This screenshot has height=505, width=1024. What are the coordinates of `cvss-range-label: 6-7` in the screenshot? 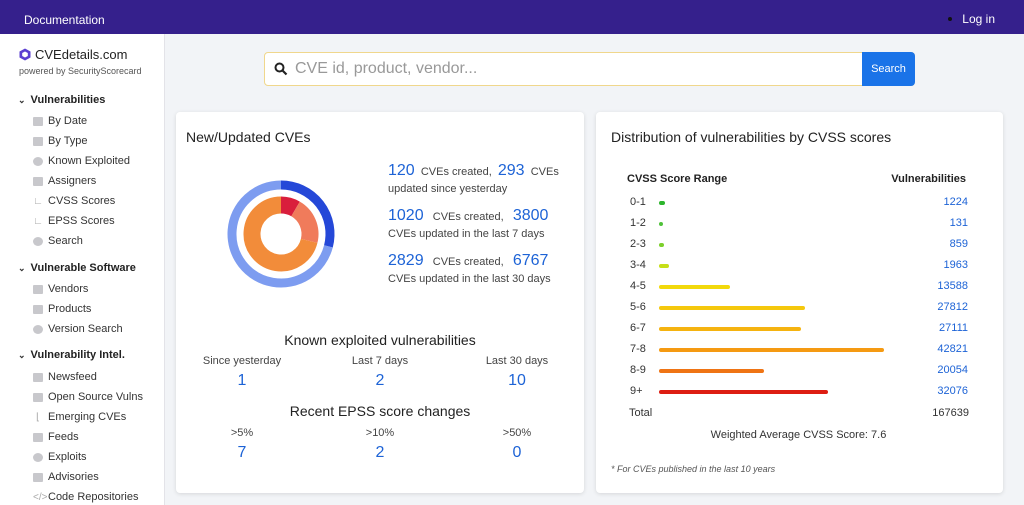 It's located at (638, 328).